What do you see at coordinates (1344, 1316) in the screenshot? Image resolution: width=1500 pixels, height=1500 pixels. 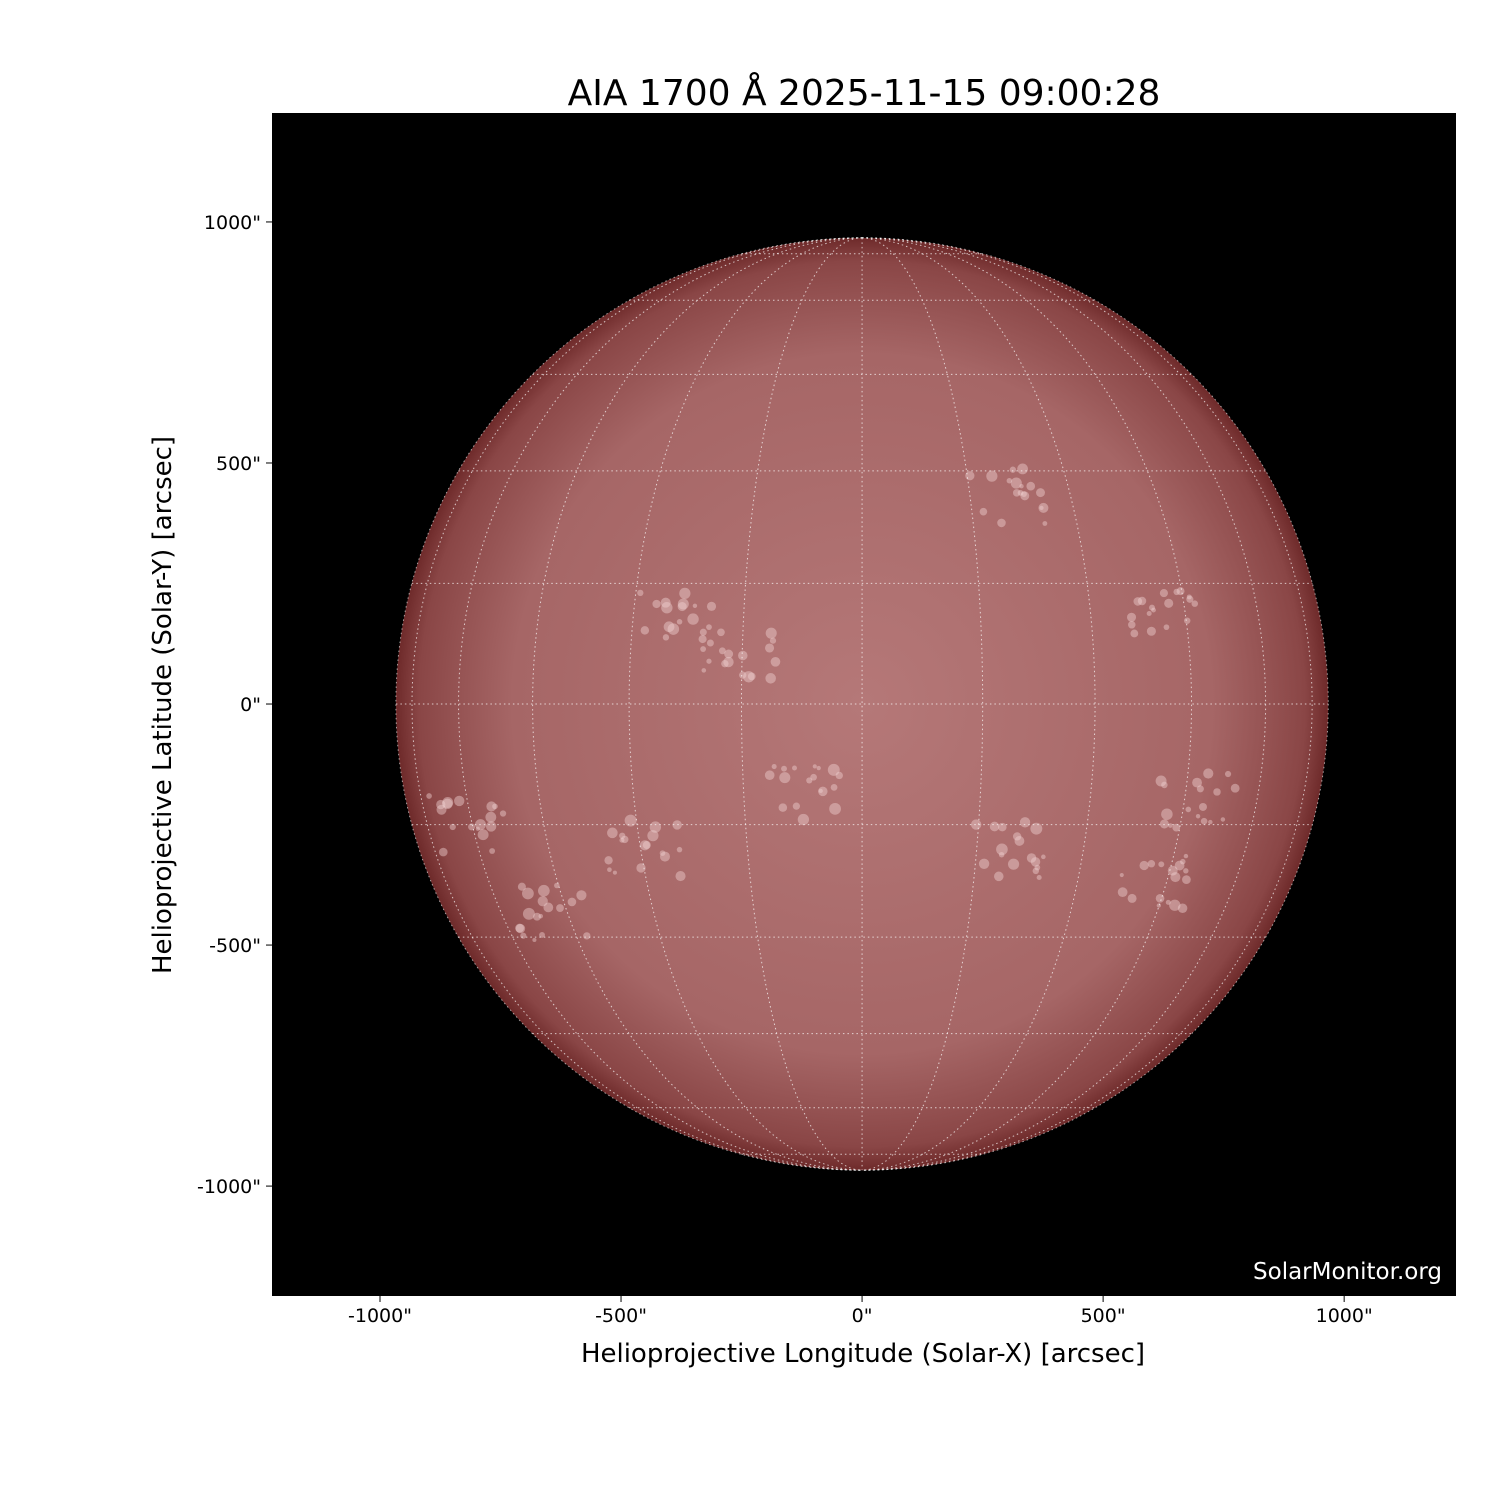 I see `x-tick-label: 1000"` at bounding box center [1344, 1316].